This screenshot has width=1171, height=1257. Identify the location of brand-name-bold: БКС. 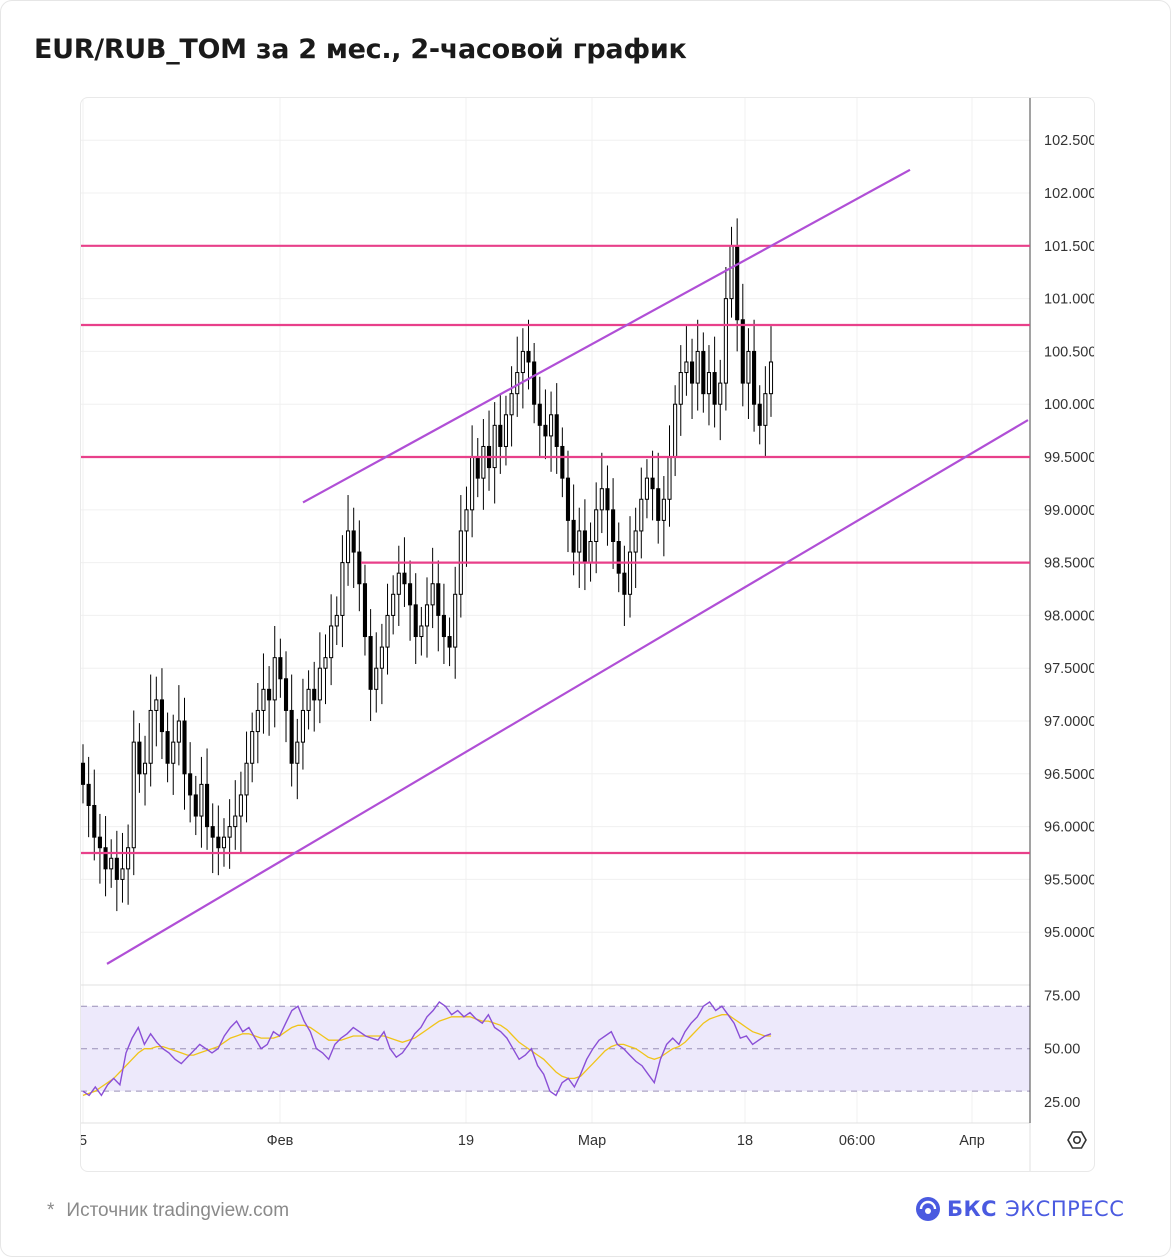
(972, 1209).